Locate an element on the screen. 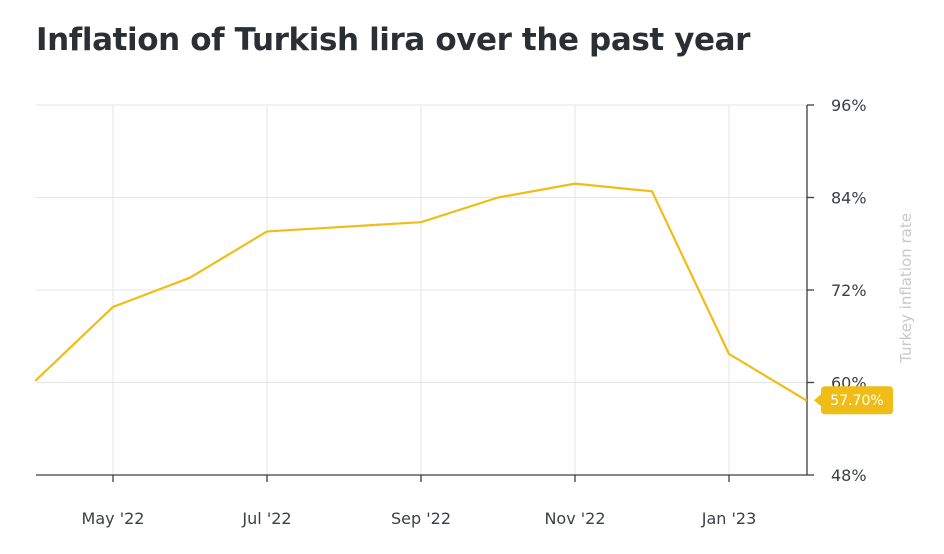 The image size is (944, 554). x-axis-ticks: May '22 Jul '22 Sep '22 Nov '22 Jan '23 is located at coordinates (419, 501).